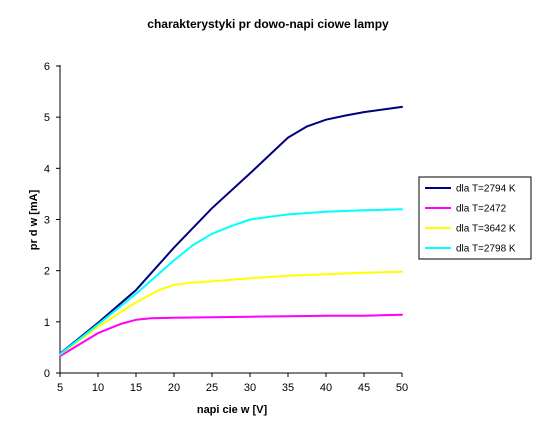 The image size is (538, 445). What do you see at coordinates (52, 220) in the screenshot?
I see `y-ticks: 0 1 2 3 4 5 6` at bounding box center [52, 220].